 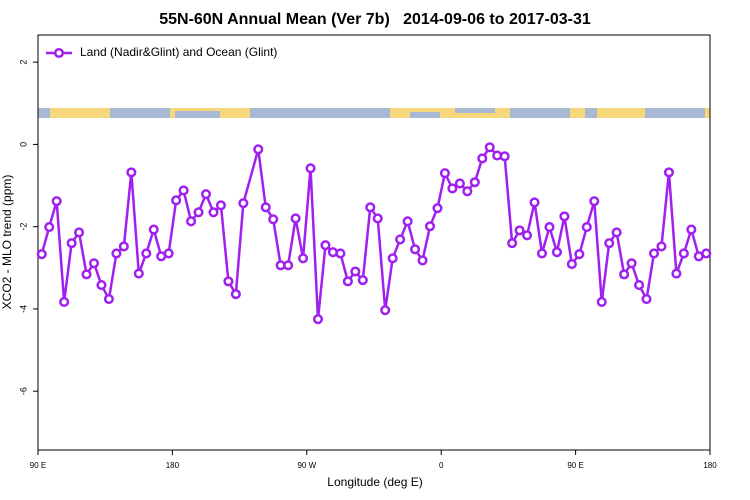 I want to click on y-tick-label: -6, so click(x=23, y=391).